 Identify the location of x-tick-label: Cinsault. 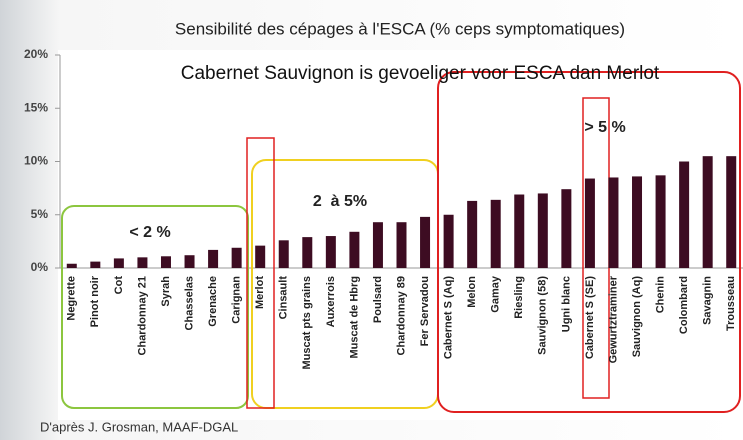
(284, 298).